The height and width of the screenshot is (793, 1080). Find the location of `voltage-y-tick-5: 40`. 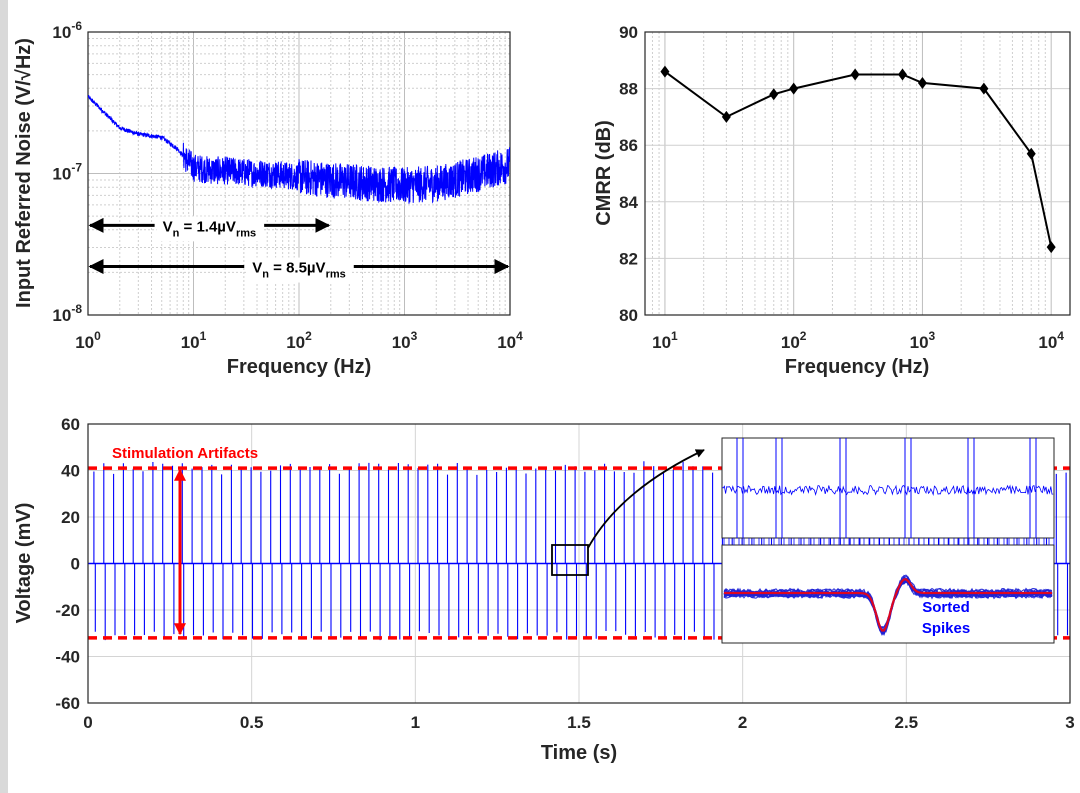

voltage-y-tick-5: 40 is located at coordinates (70, 471).